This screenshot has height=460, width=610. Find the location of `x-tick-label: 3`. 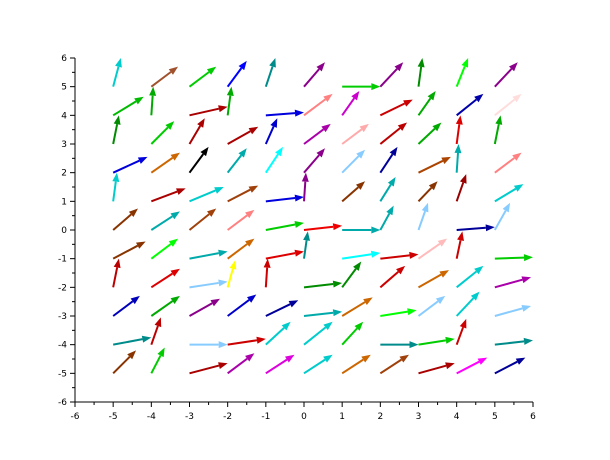

x-tick-label: 3 is located at coordinates (419, 417).